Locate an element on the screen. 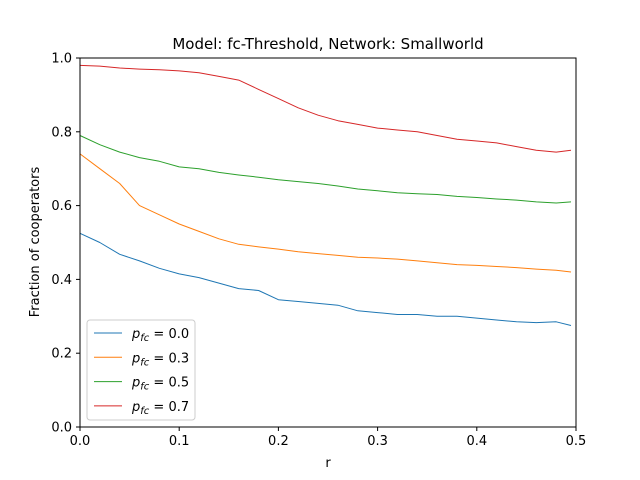 This screenshot has width=640, height=480. x-tick-label: 0.0 is located at coordinates (80, 441).